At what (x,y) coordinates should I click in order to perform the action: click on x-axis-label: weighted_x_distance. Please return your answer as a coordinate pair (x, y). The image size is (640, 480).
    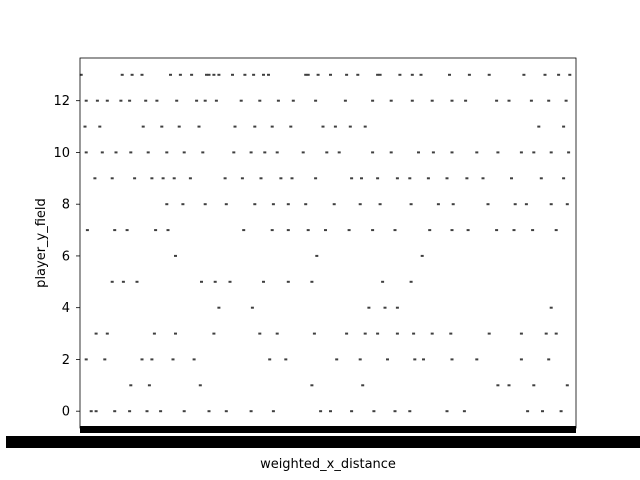
    Looking at the image, I should click on (328, 464).